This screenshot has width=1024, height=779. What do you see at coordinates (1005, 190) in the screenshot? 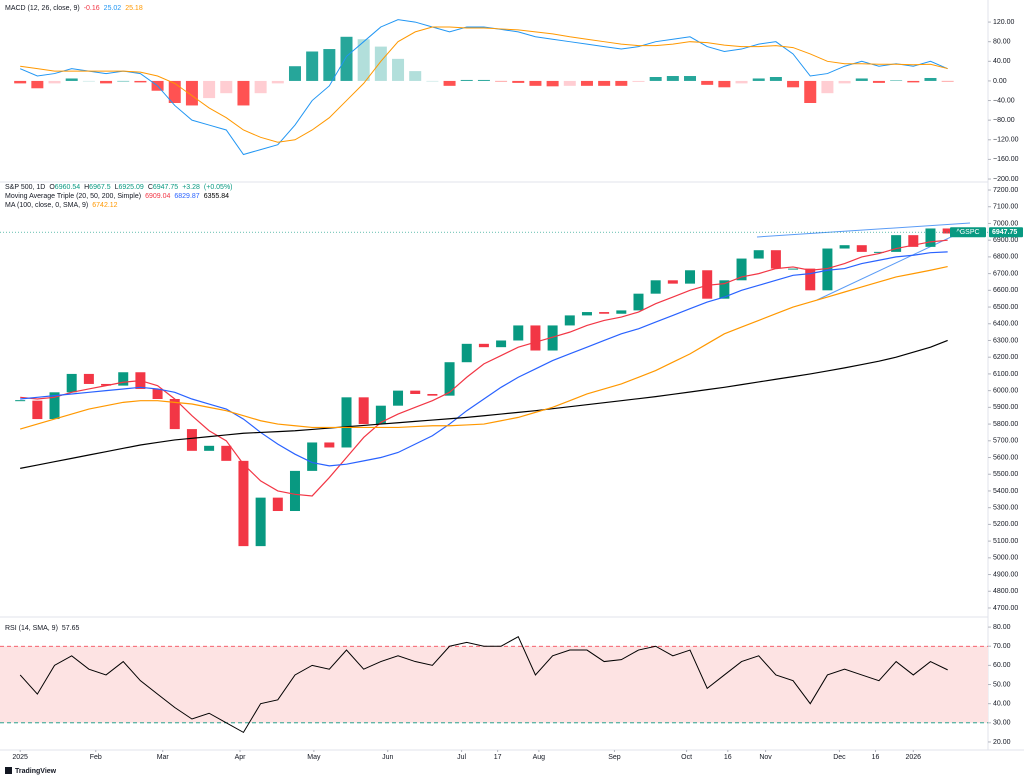
I see `y-tick-label: 7200.00` at bounding box center [1005, 190].